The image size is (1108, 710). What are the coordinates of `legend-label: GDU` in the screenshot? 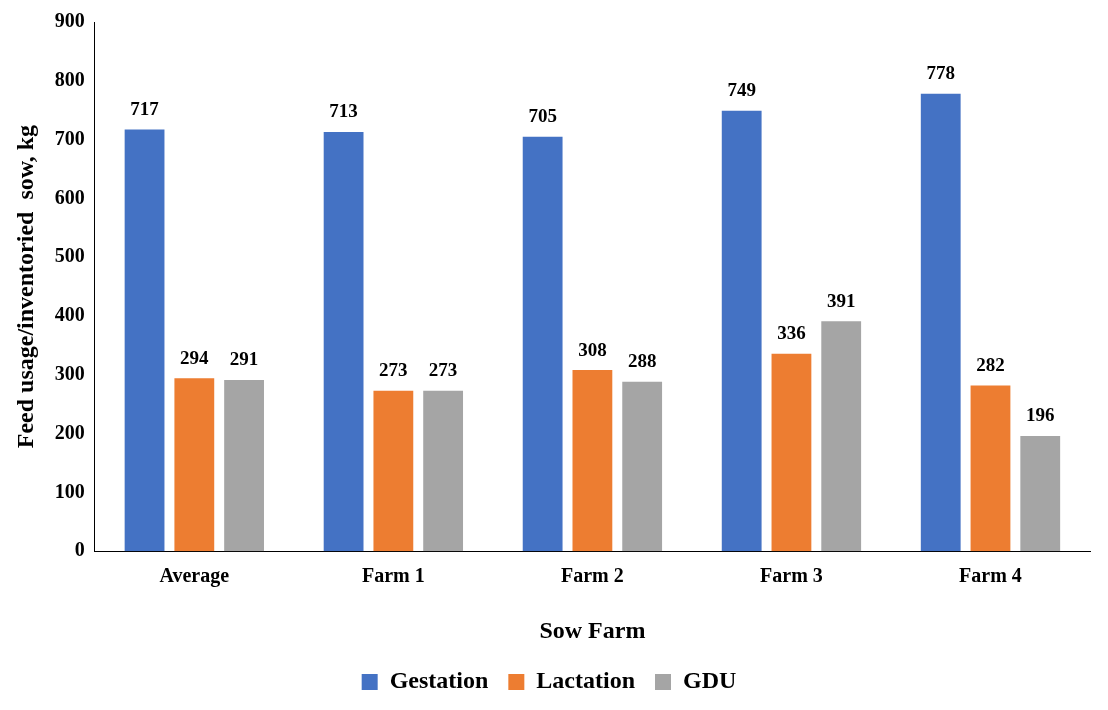 It's located at (709, 680).